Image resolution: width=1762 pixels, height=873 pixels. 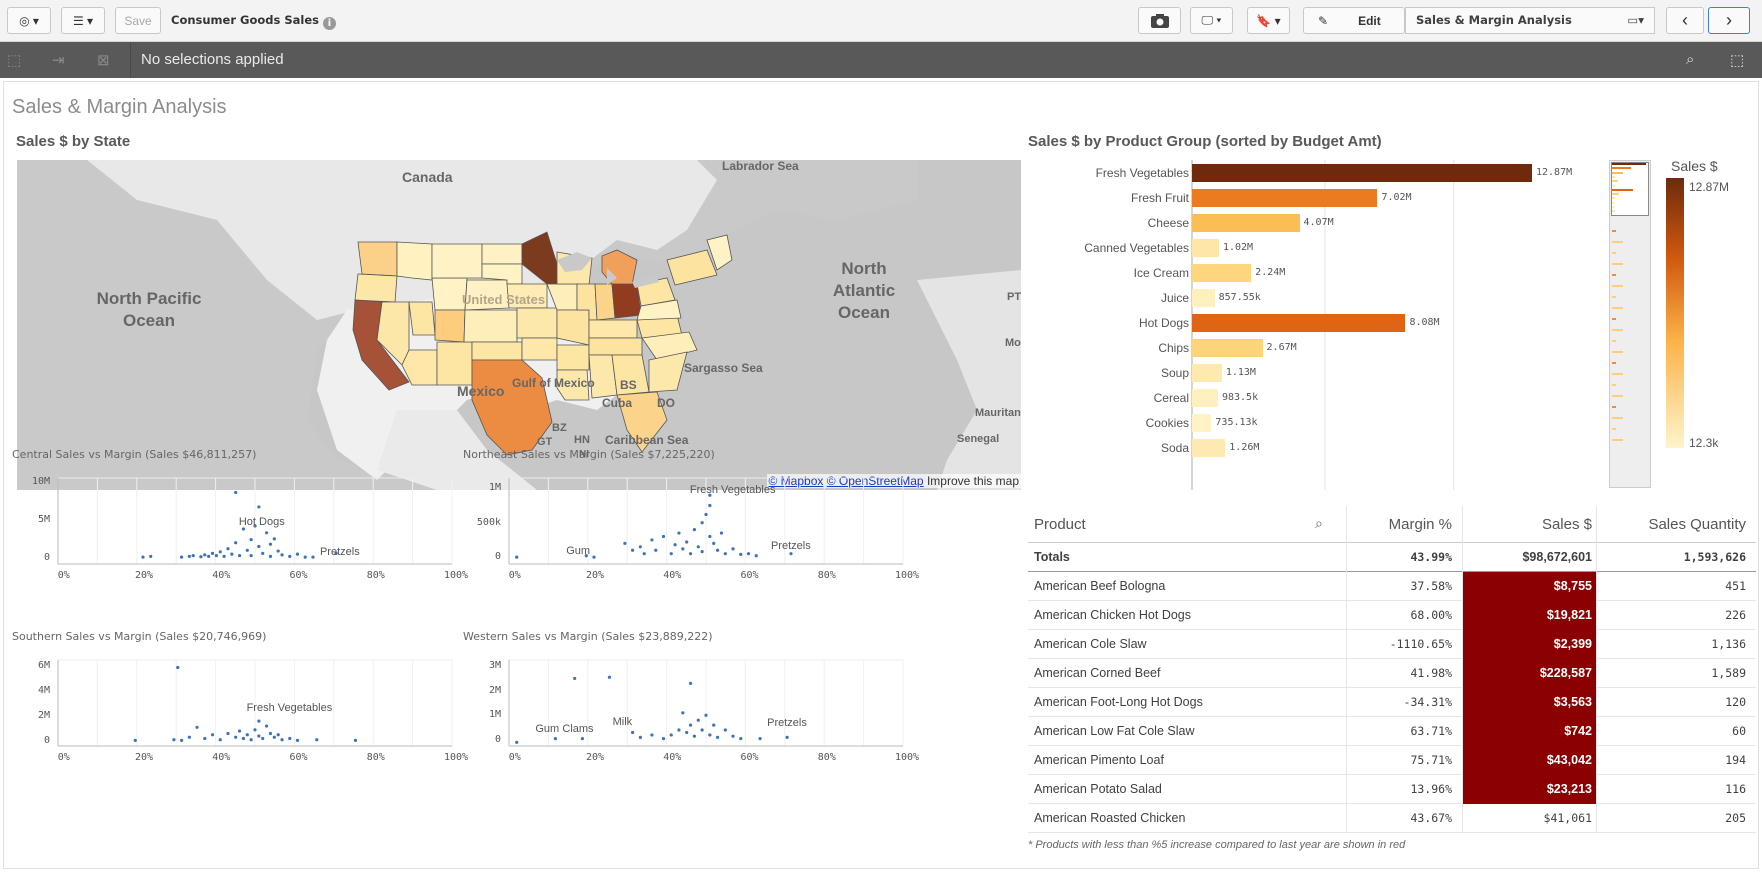 What do you see at coordinates (103, 60) in the screenshot?
I see `clear-selections-icon: ⊠` at bounding box center [103, 60].